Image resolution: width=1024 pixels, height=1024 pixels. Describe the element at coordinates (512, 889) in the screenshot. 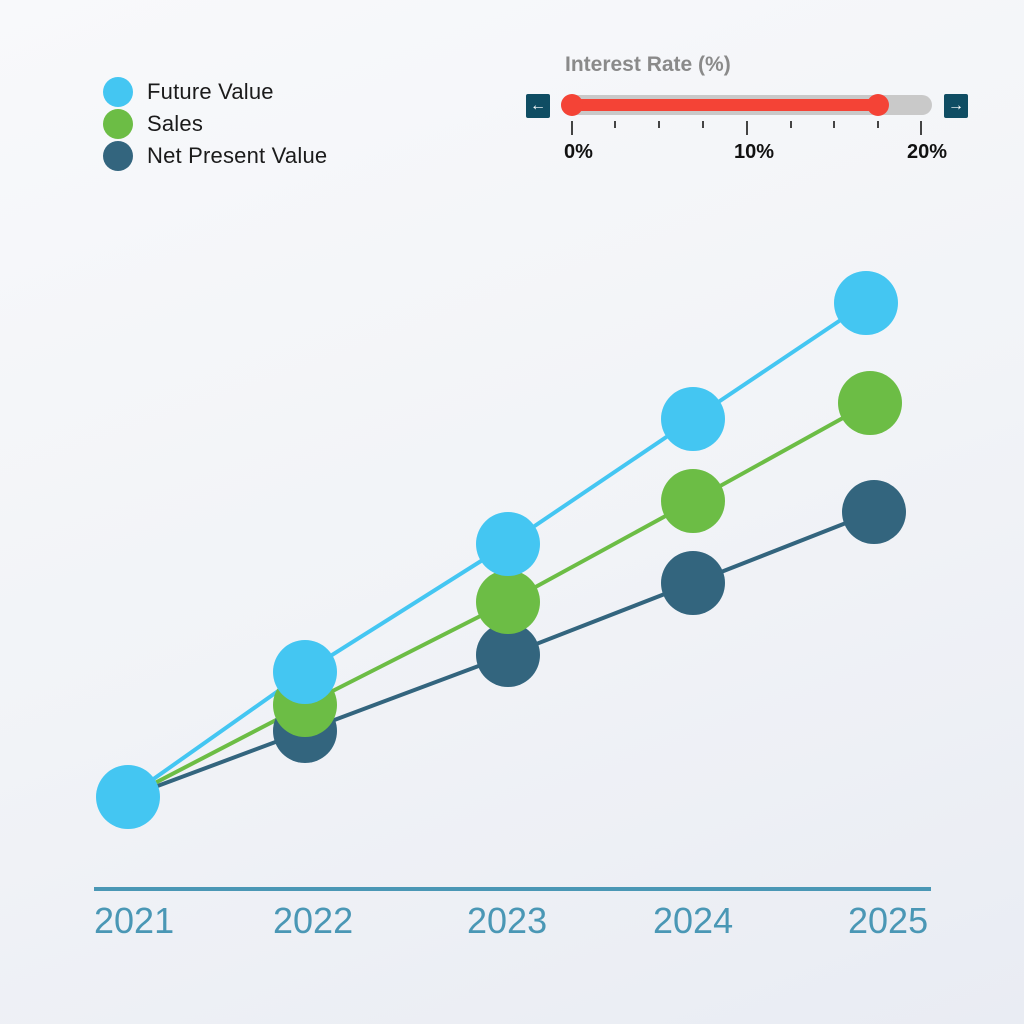

I see `x-axis-line` at that location.